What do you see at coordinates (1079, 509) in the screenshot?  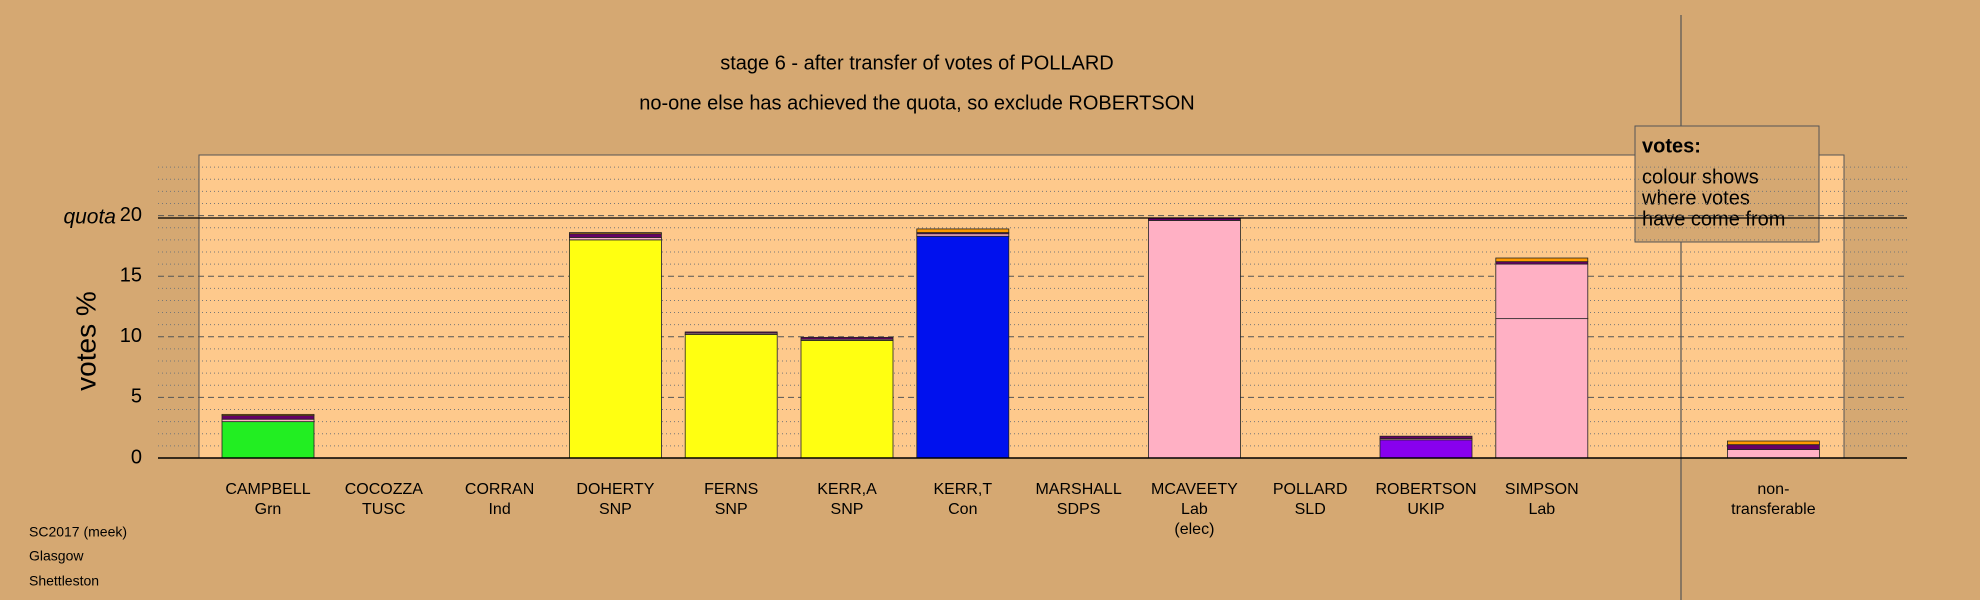 I see `x-tick-label-line: SDPS` at bounding box center [1079, 509].